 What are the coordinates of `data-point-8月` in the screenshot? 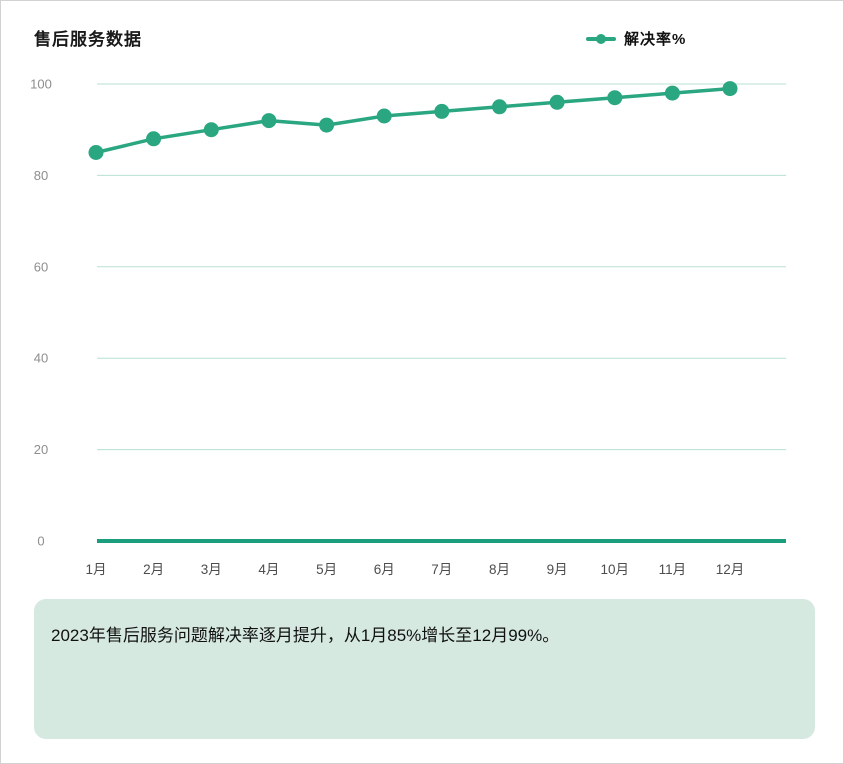 It's located at (499, 107).